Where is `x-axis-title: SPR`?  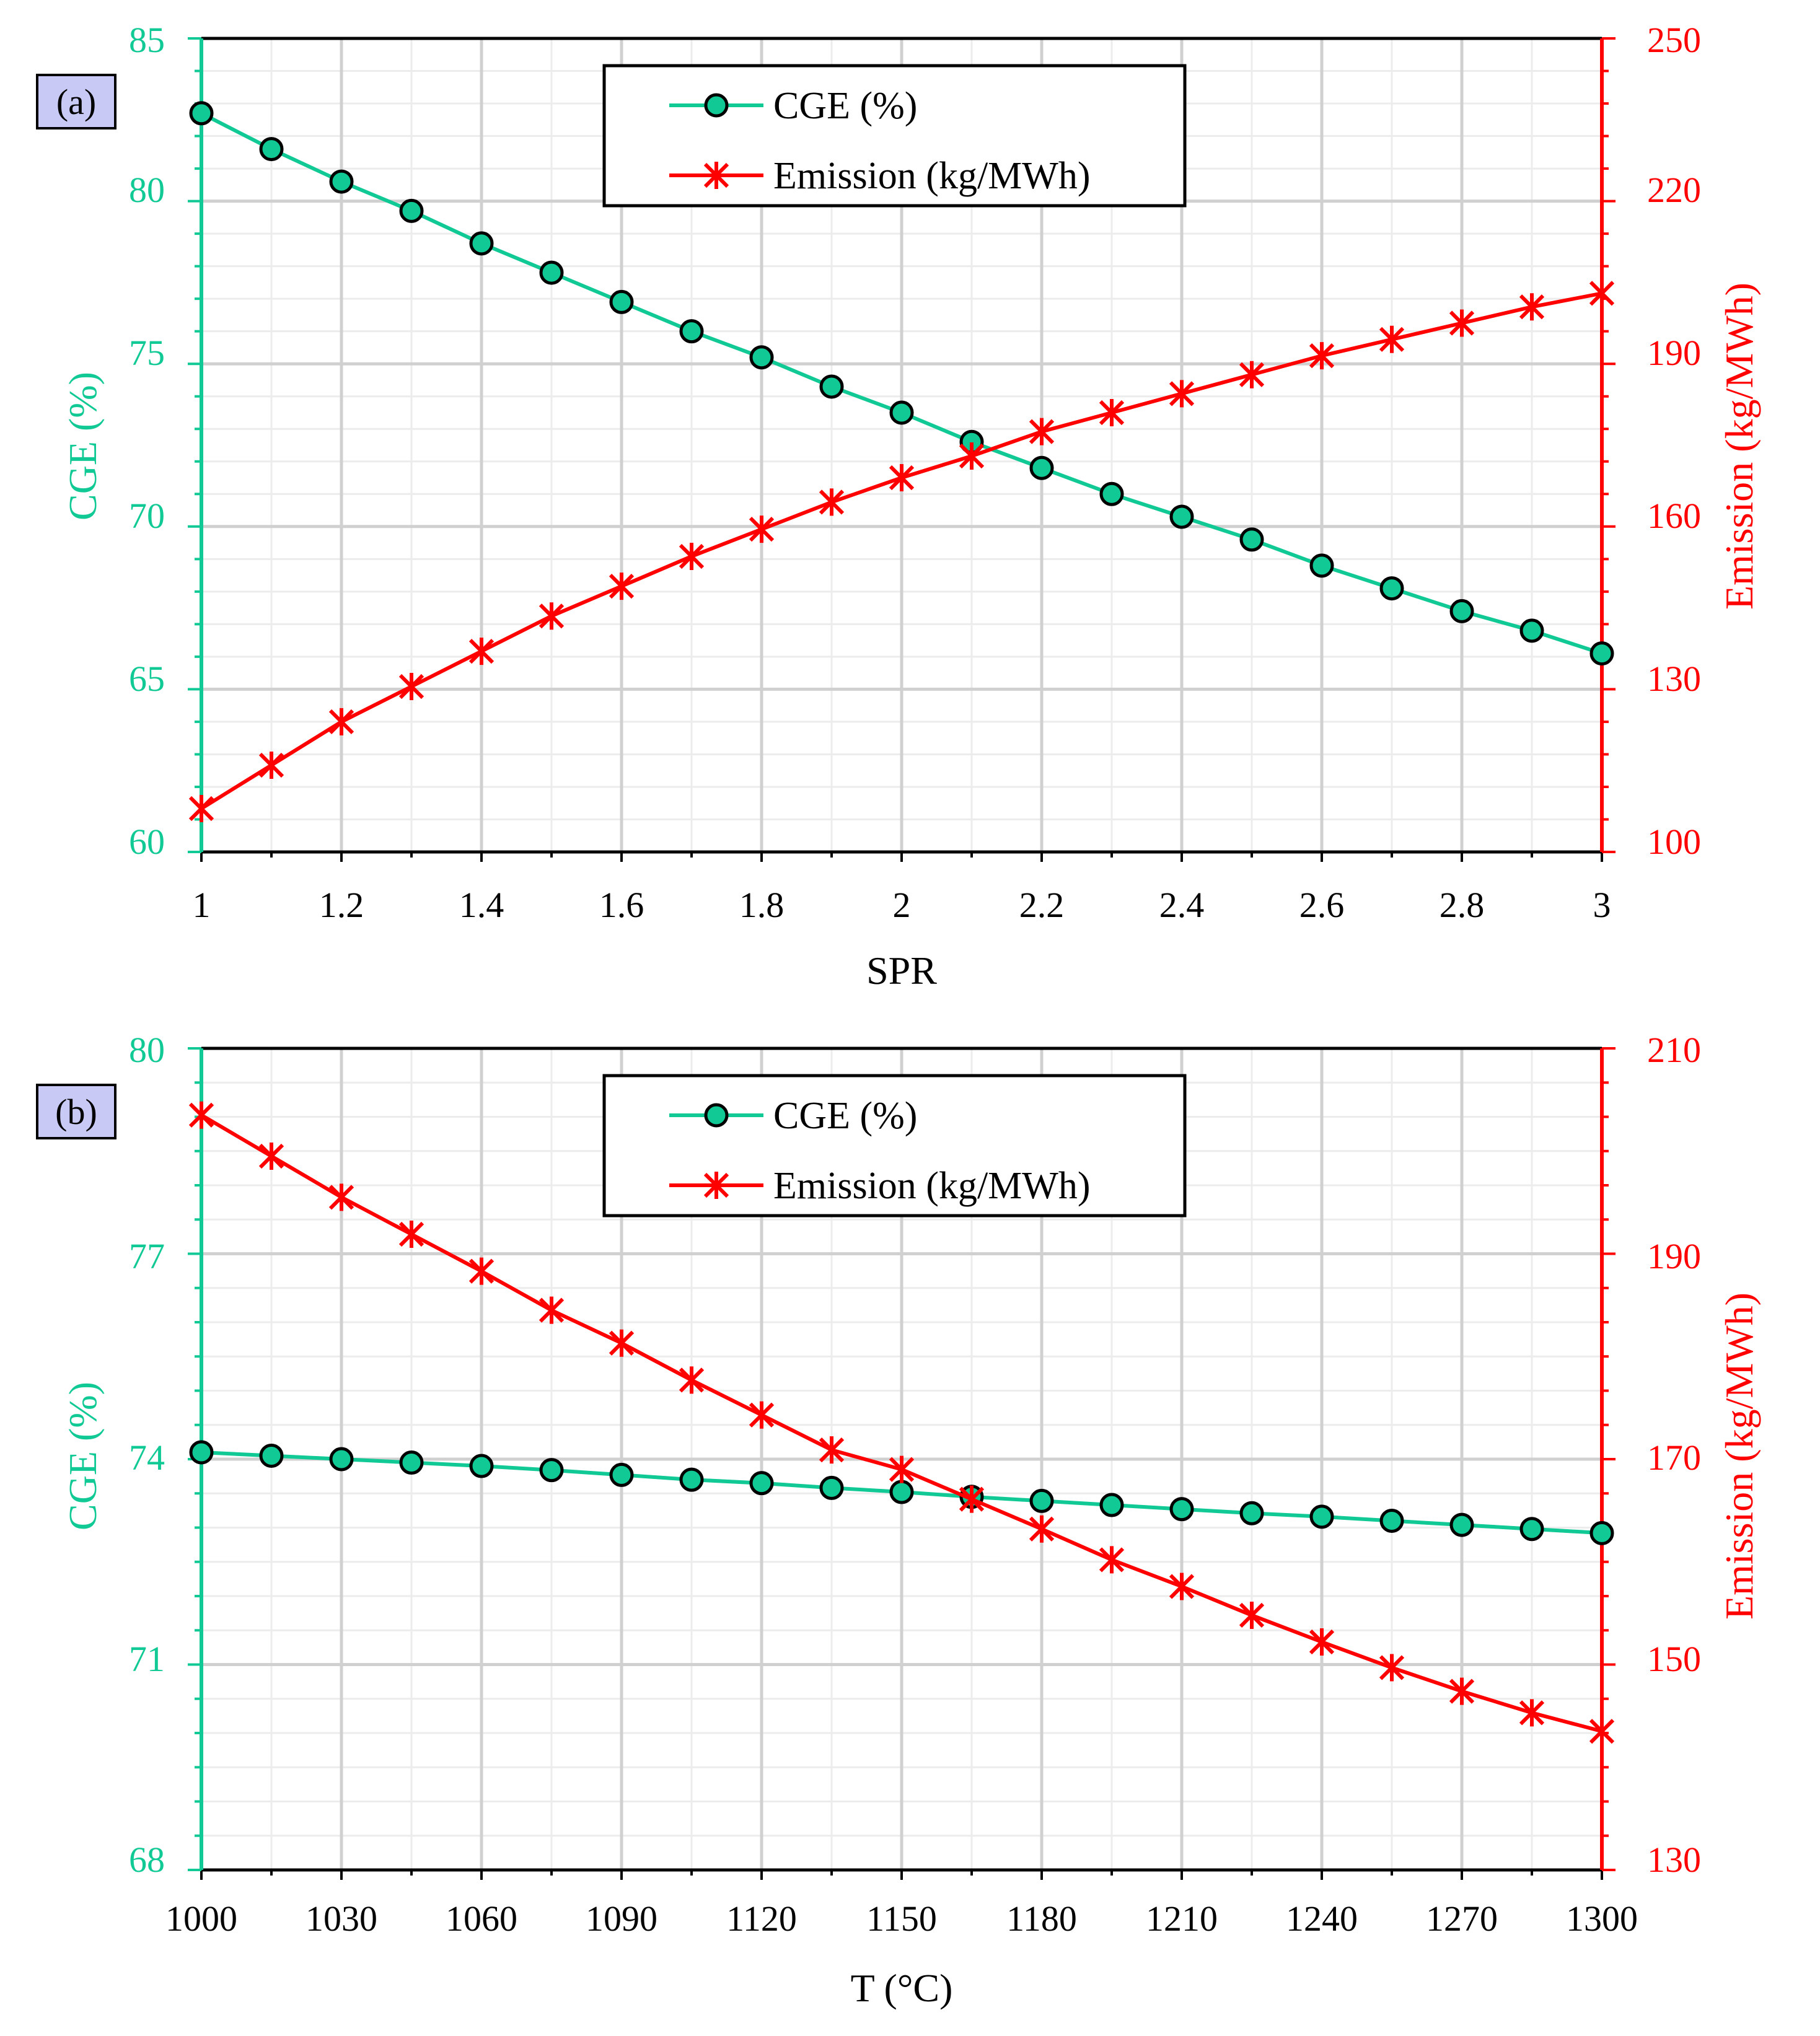
x-axis-title: SPR is located at coordinates (901, 971).